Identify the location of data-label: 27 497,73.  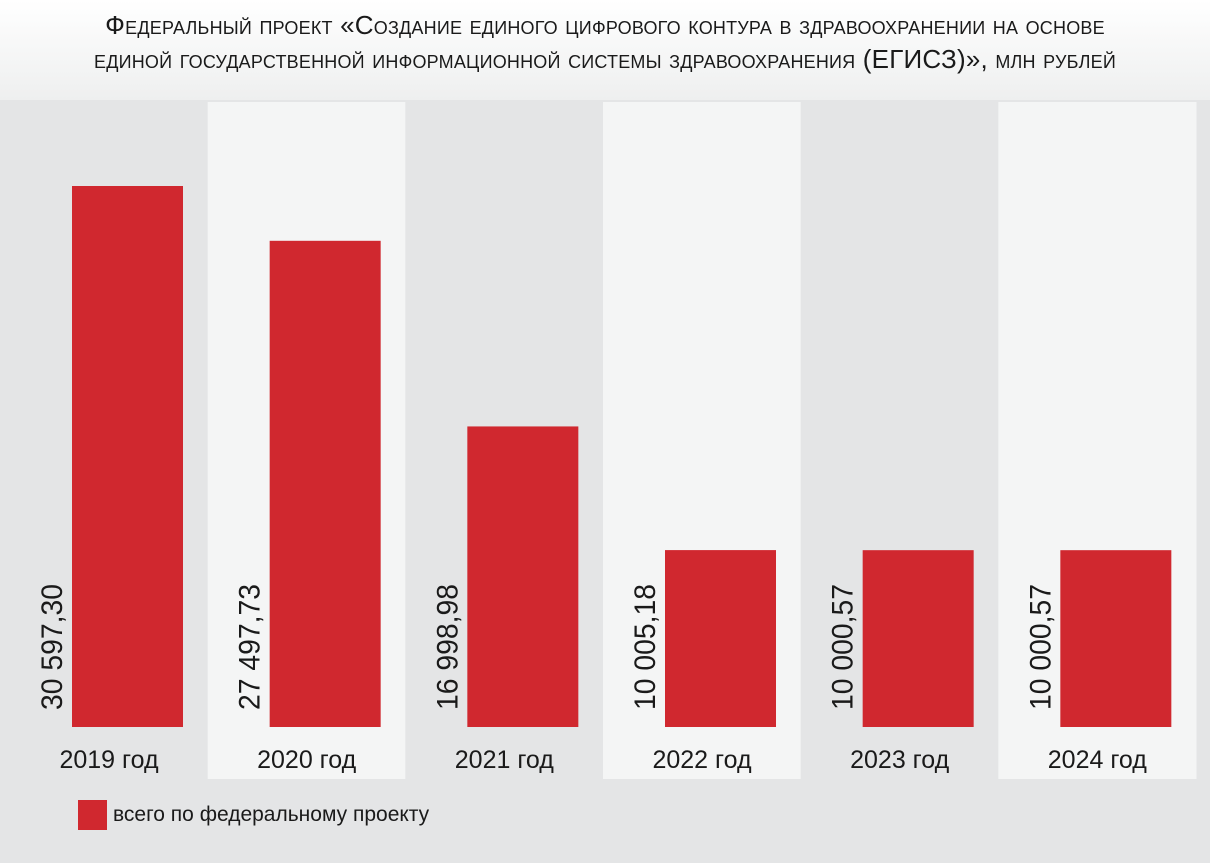
(250, 647).